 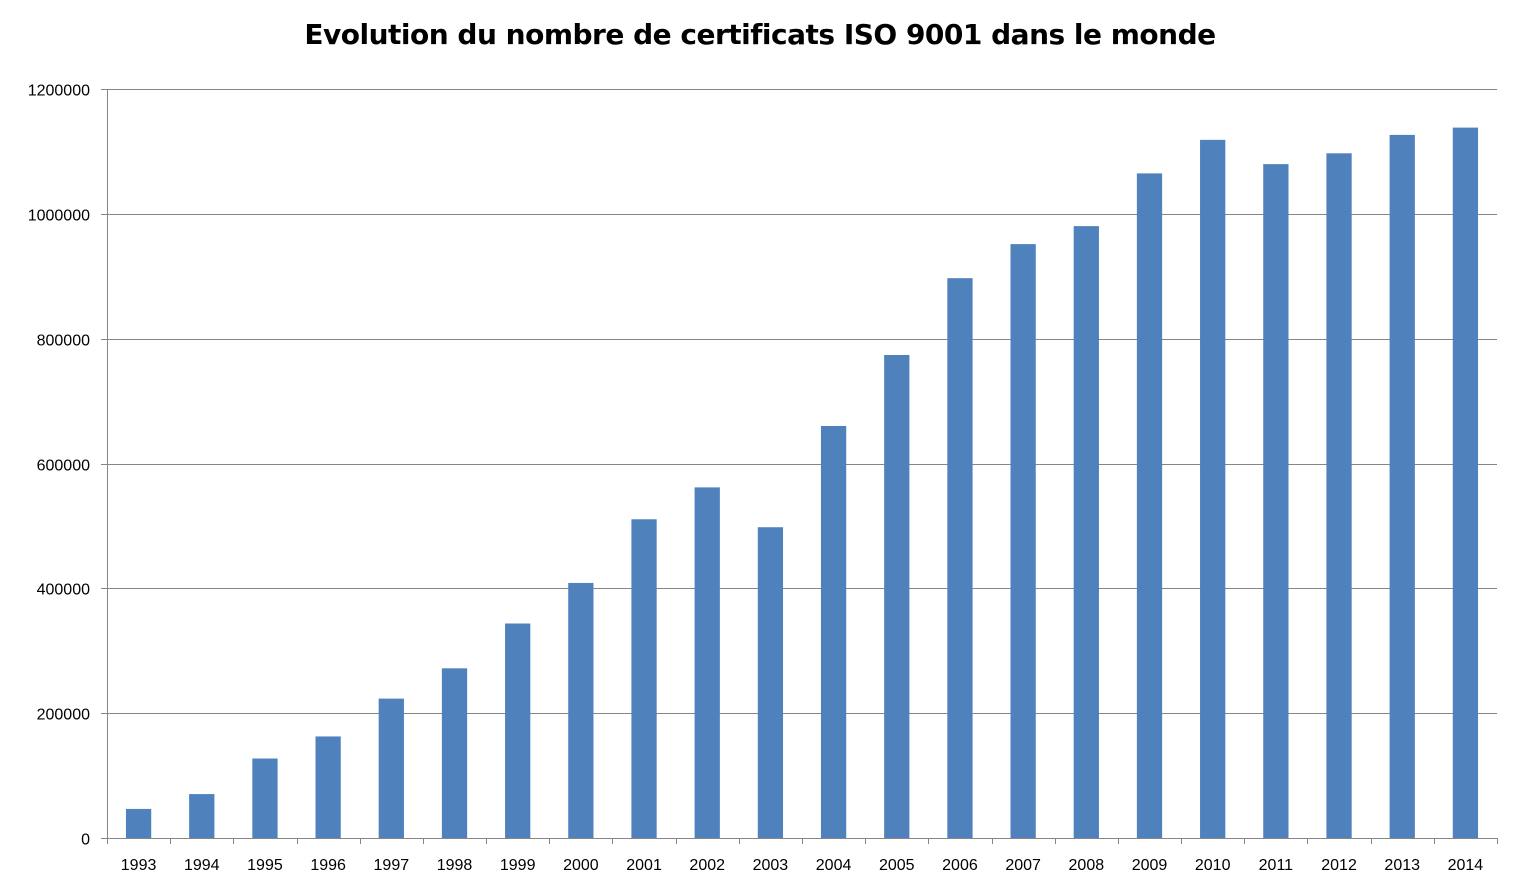 What do you see at coordinates (834, 865) in the screenshot?
I see `x-tick-label: 2004` at bounding box center [834, 865].